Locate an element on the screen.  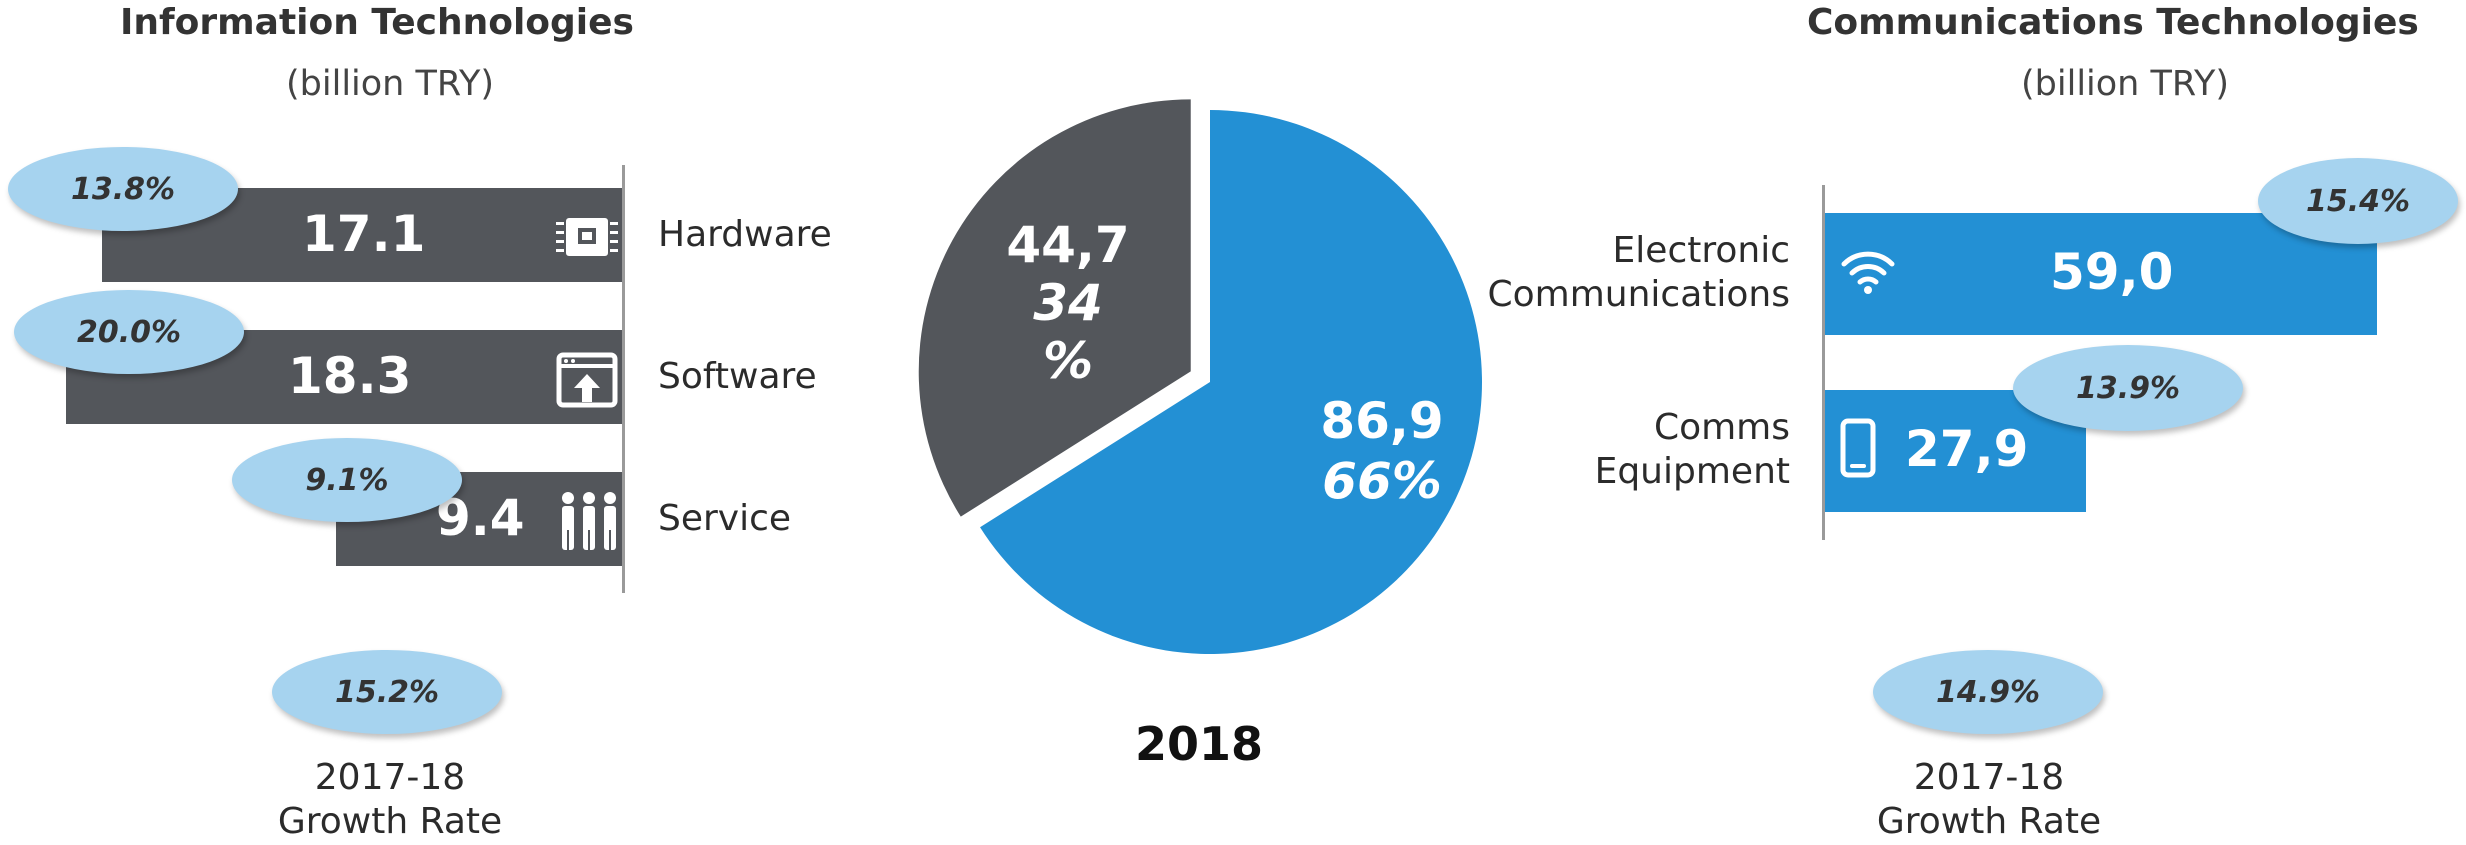
pie-label-percent-communications: 66% is located at coordinates (1382, 481).